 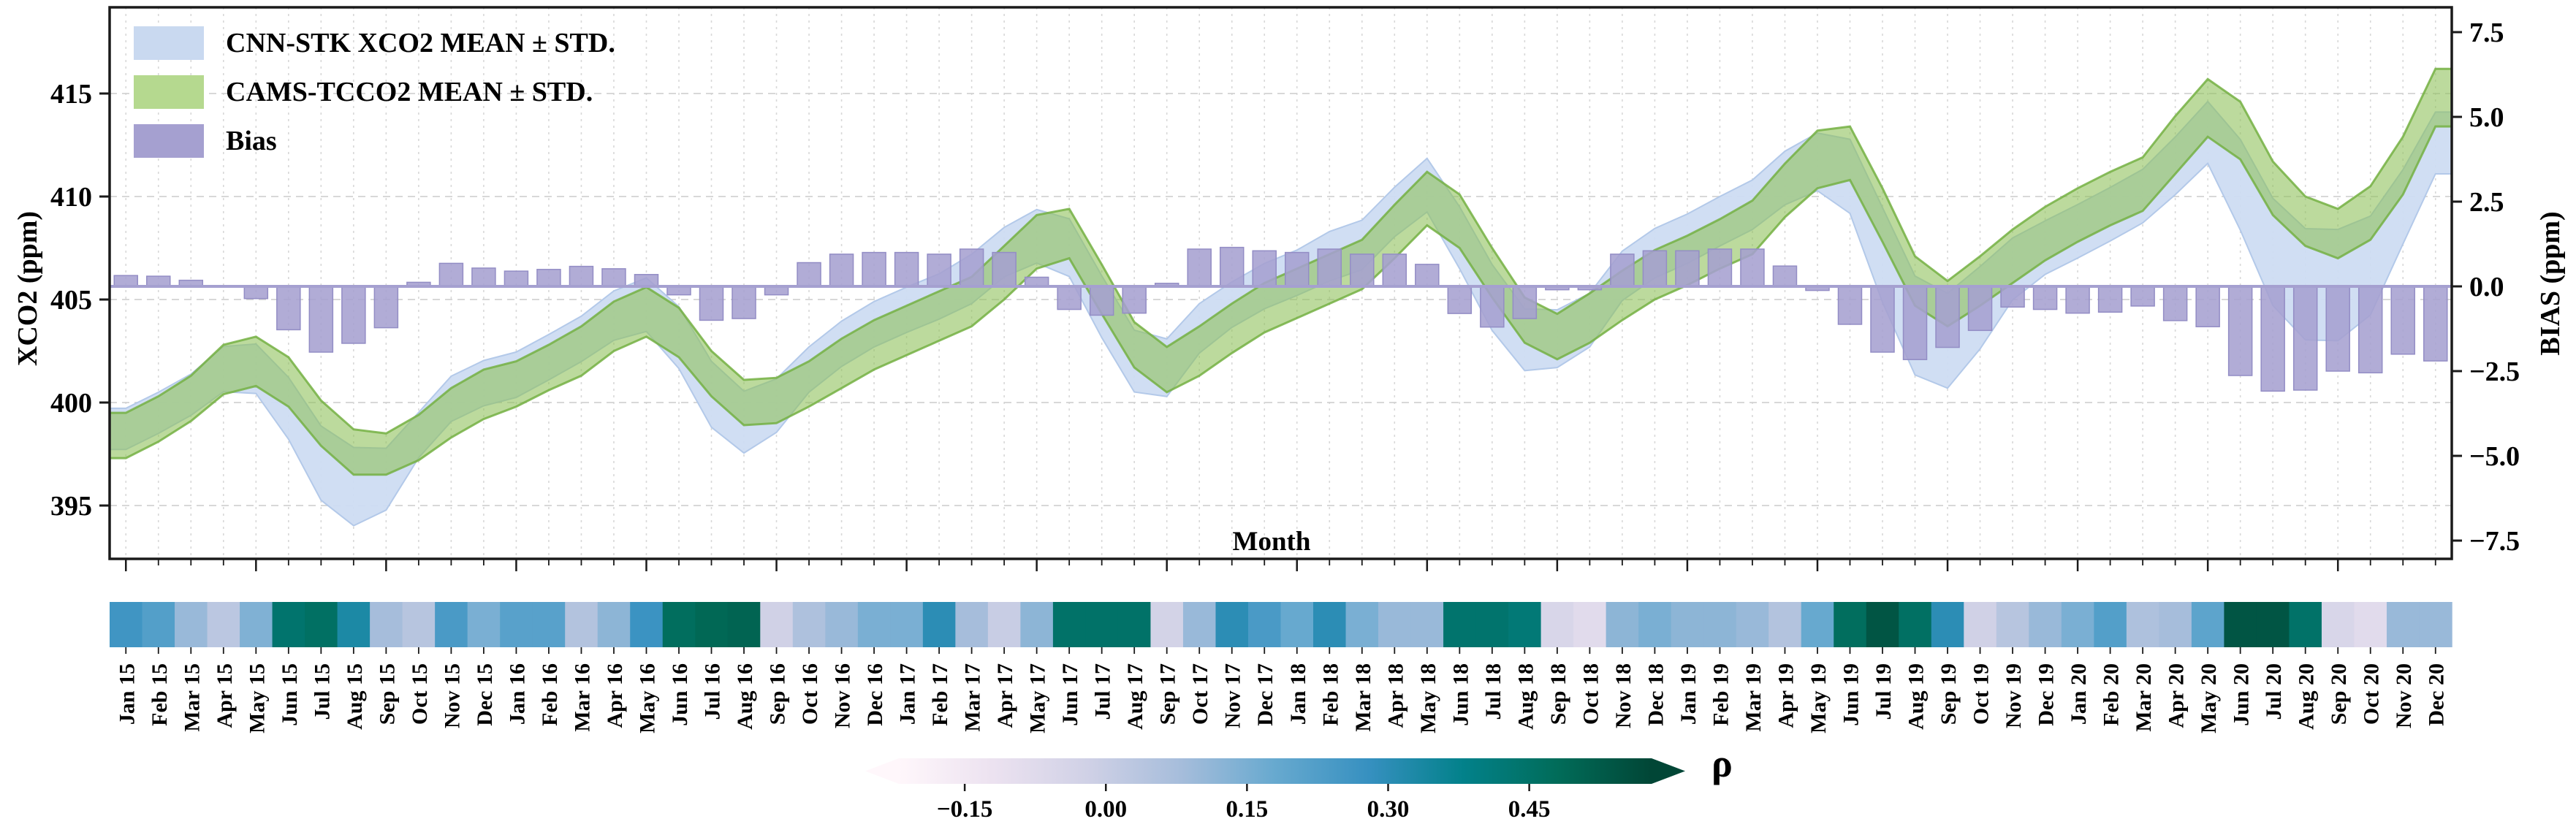 What do you see at coordinates (1819, 698) in the screenshot?
I see `x-tick-label: May 19` at bounding box center [1819, 698].